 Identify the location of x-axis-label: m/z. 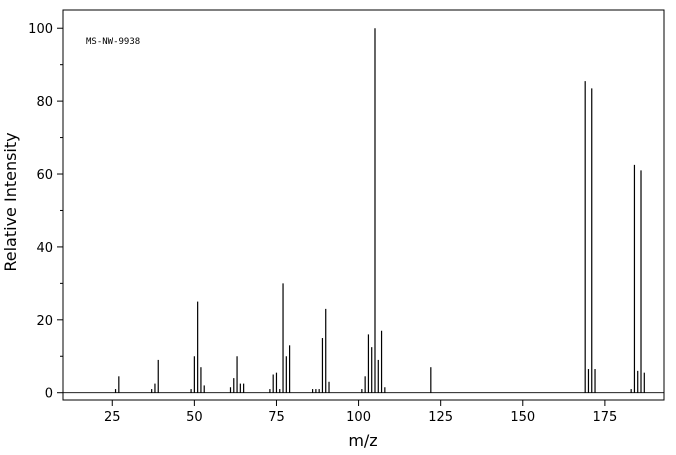
(362, 440).